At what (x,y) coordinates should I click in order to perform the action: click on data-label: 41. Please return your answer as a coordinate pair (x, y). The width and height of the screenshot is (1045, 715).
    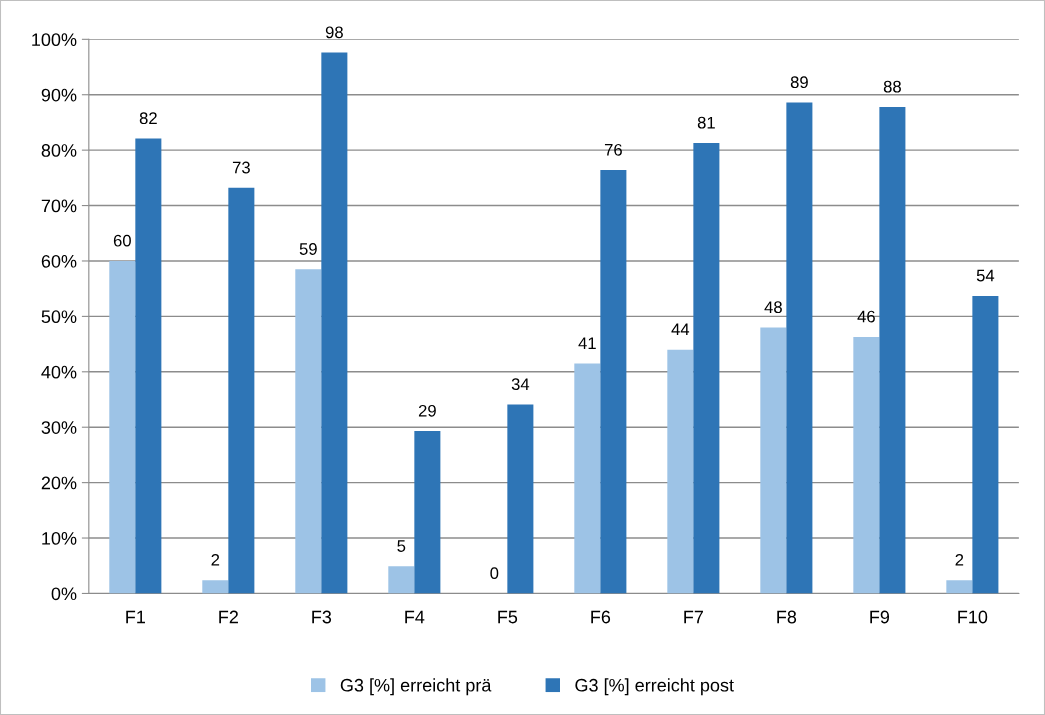
    Looking at the image, I should click on (587, 343).